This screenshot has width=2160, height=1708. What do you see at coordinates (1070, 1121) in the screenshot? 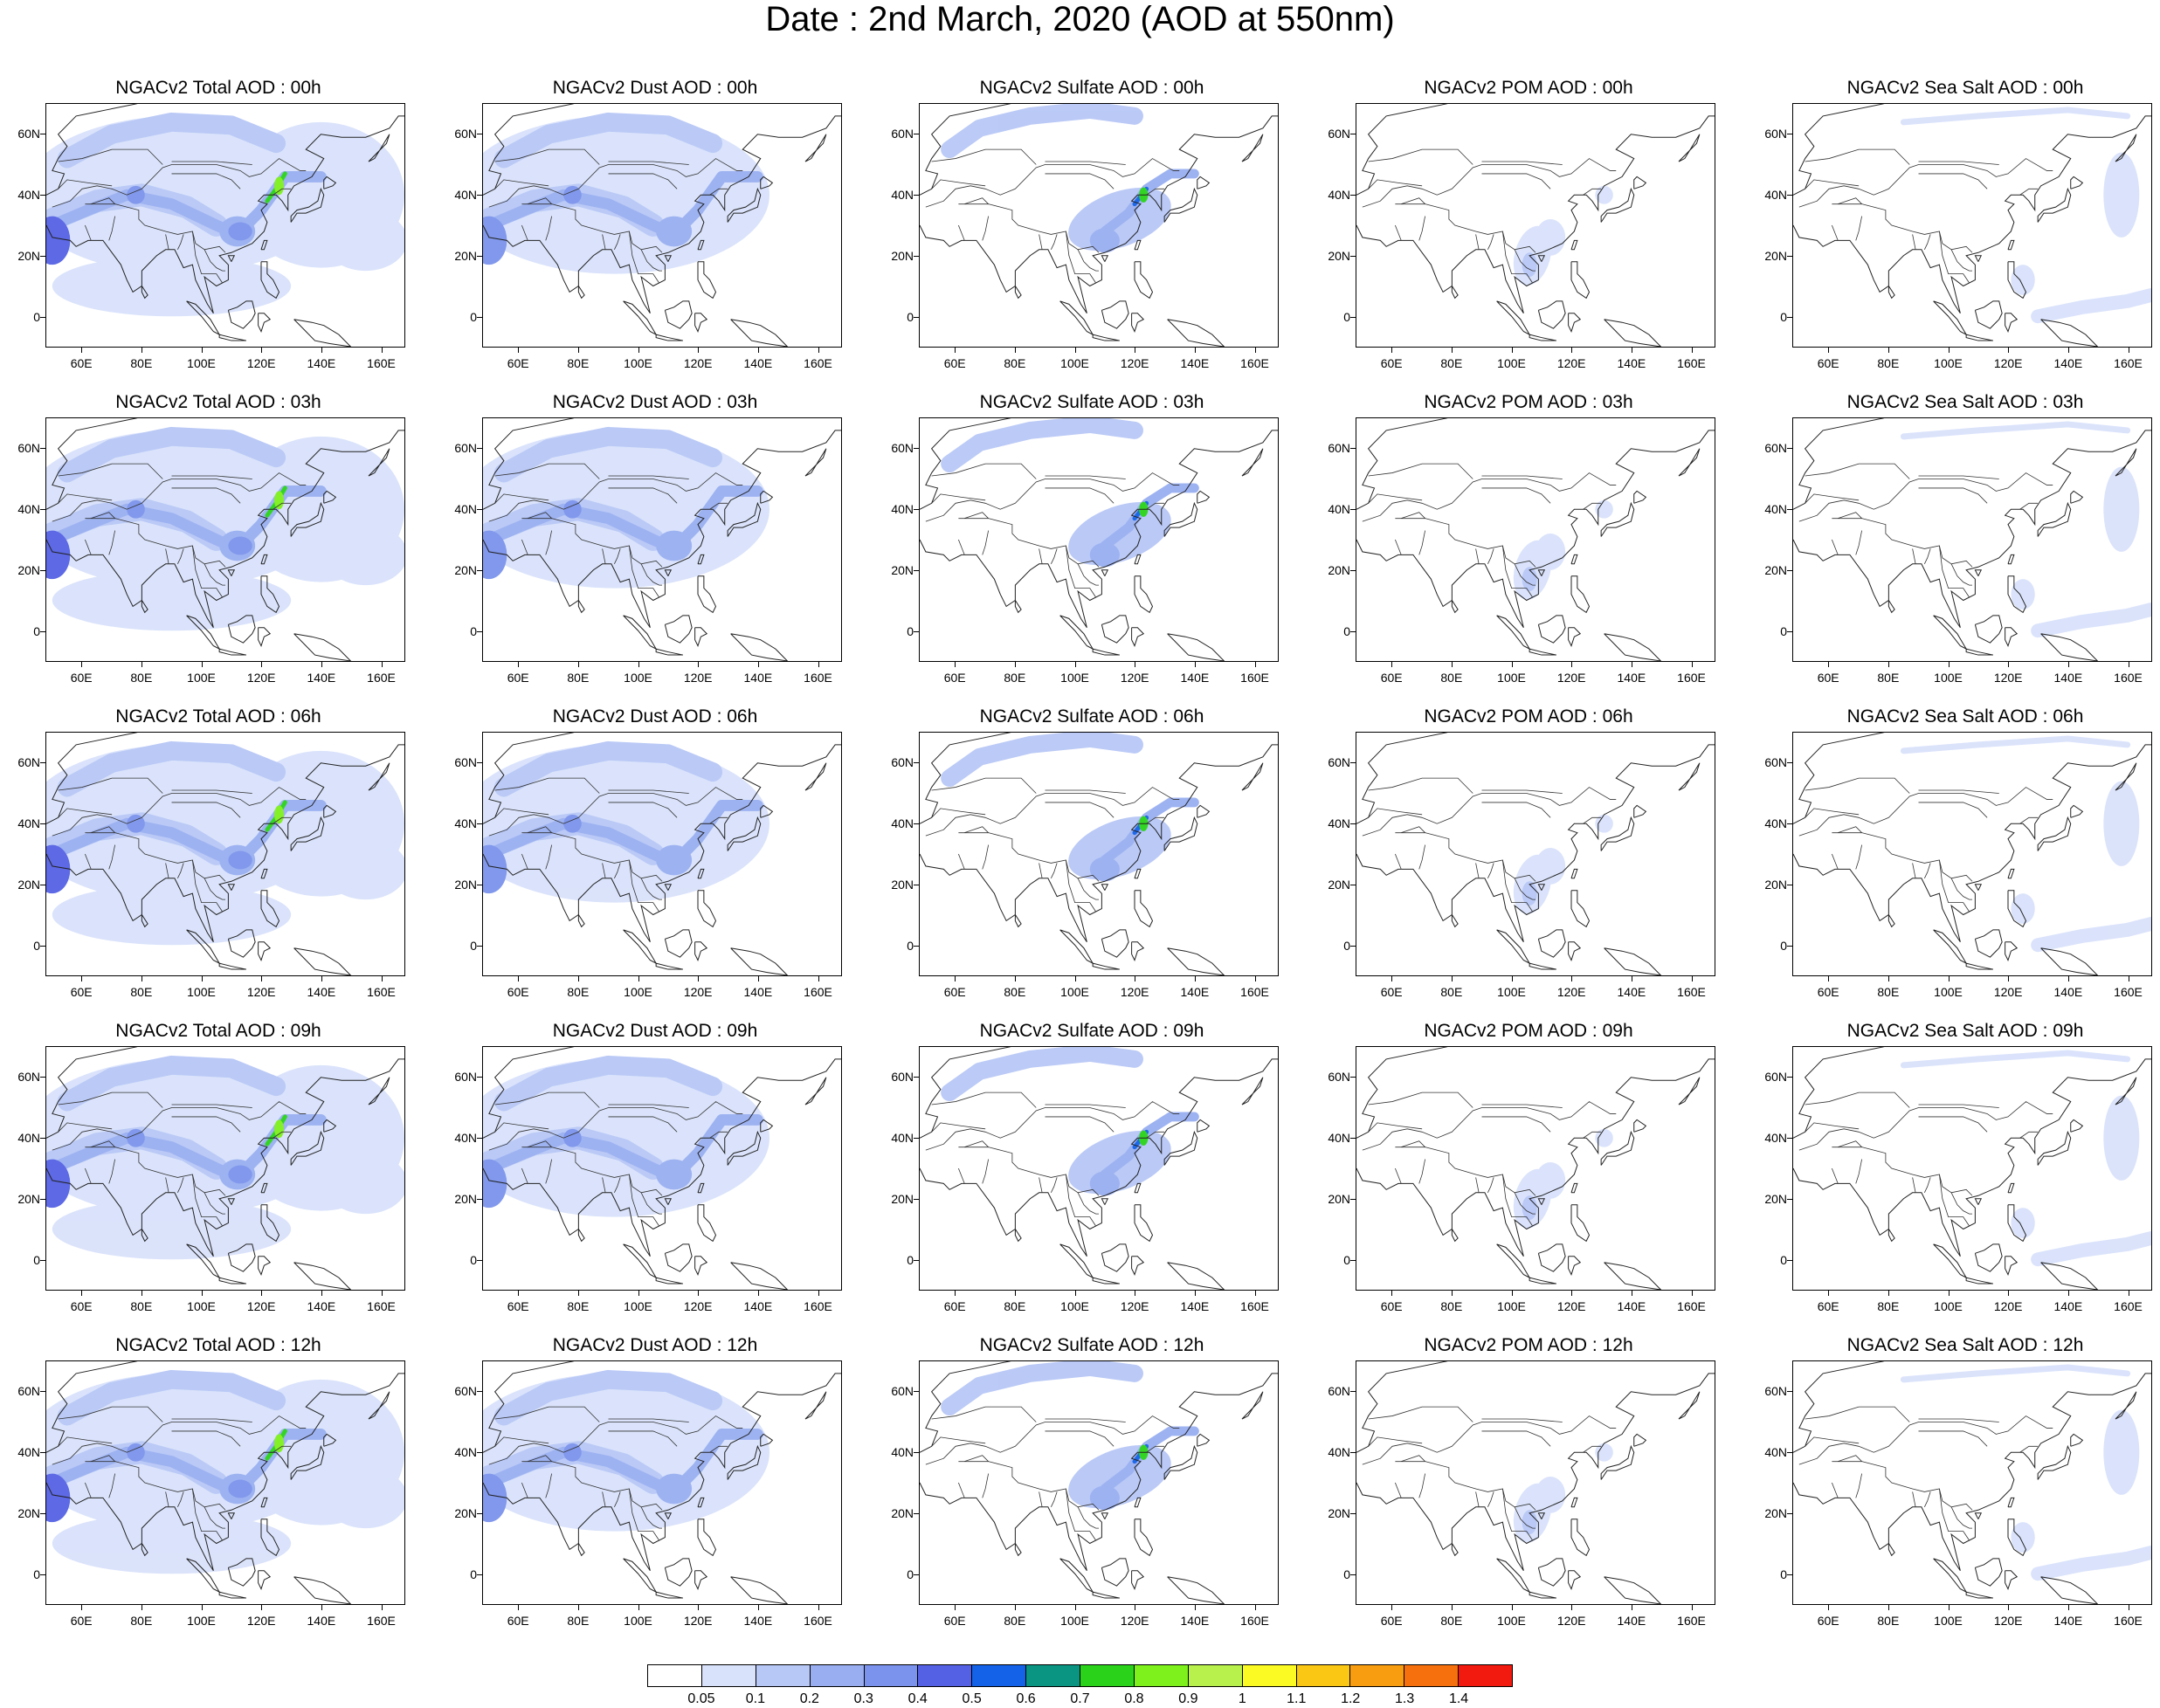
I see `aod-field` at bounding box center [1070, 1121].